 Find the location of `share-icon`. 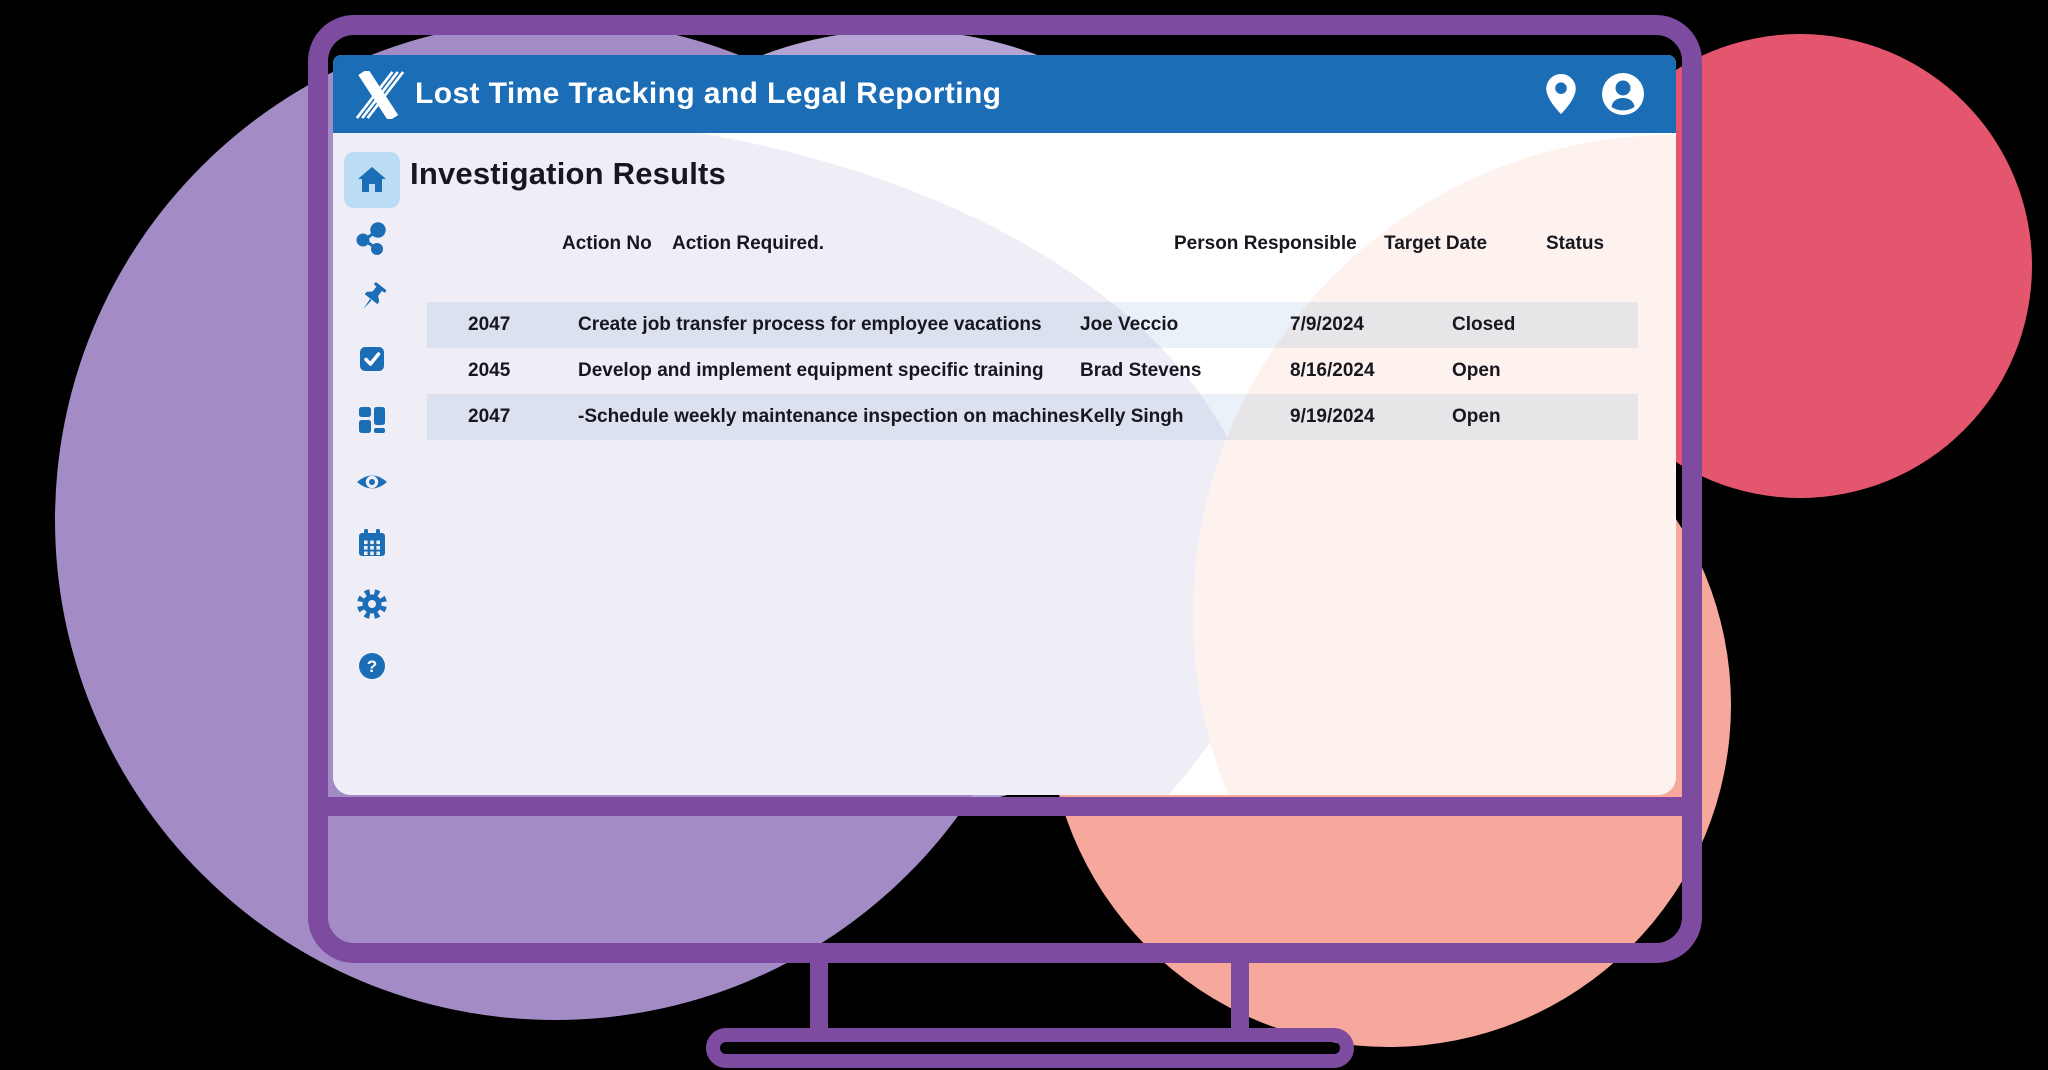

share-icon is located at coordinates (371, 238).